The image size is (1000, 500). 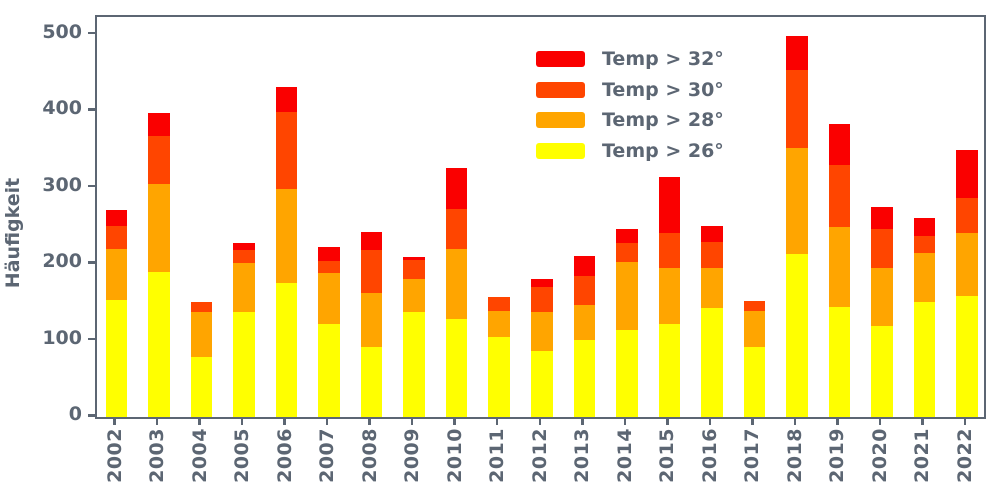 What do you see at coordinates (199, 455) in the screenshot?
I see `x-tick-label: 2004` at bounding box center [199, 455].